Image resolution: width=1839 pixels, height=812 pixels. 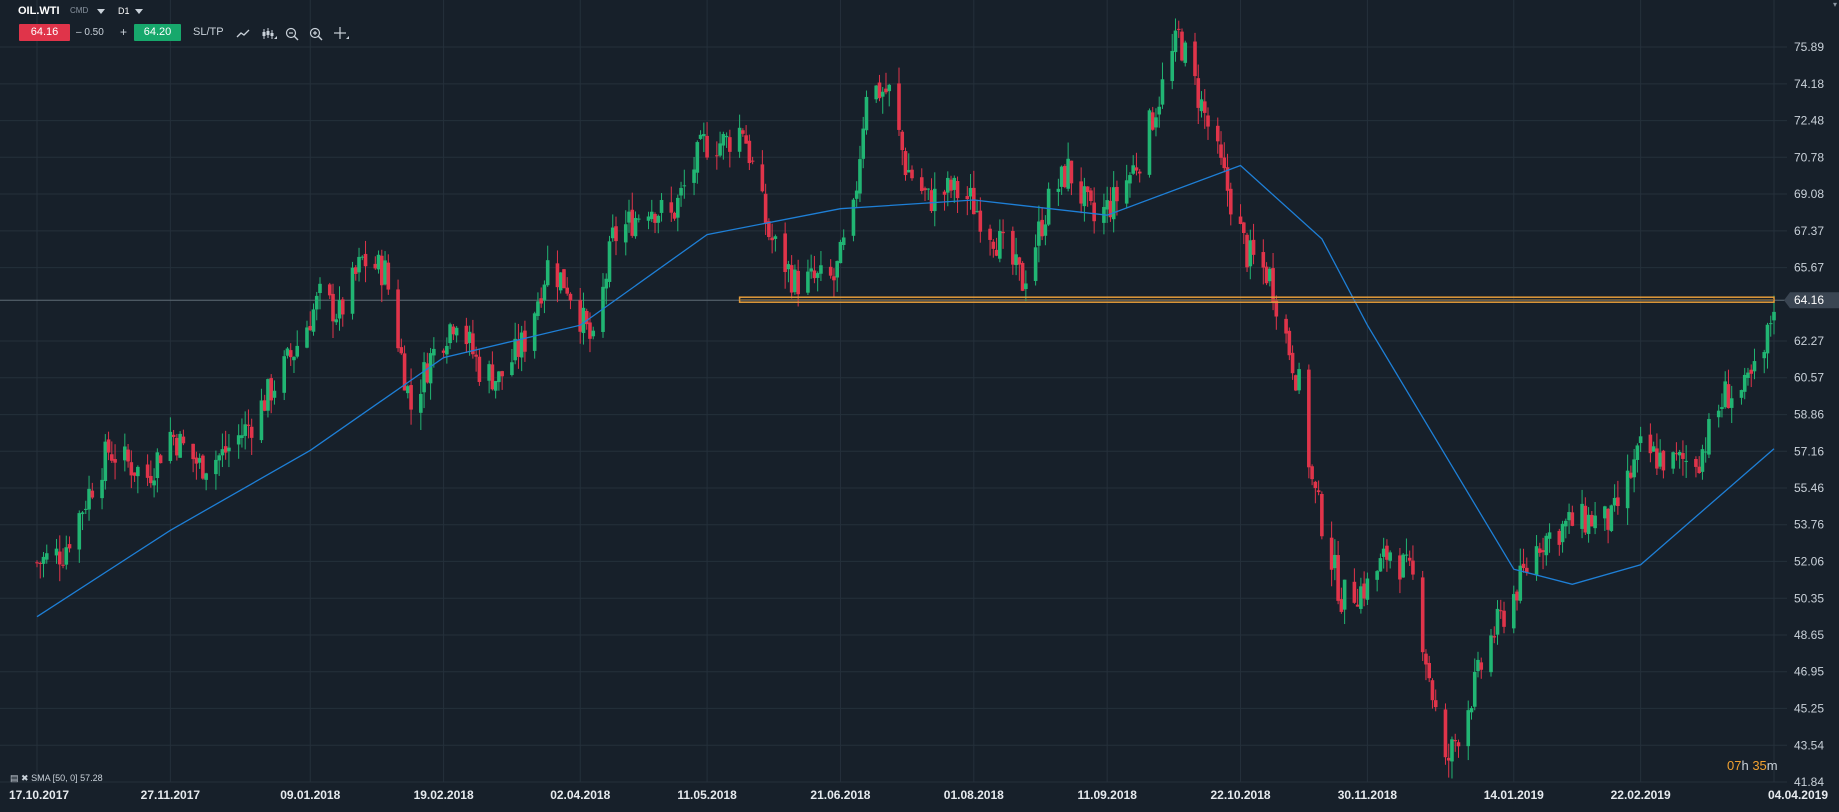 I want to click on y-axis-label: 75.89, so click(x=1809, y=47).